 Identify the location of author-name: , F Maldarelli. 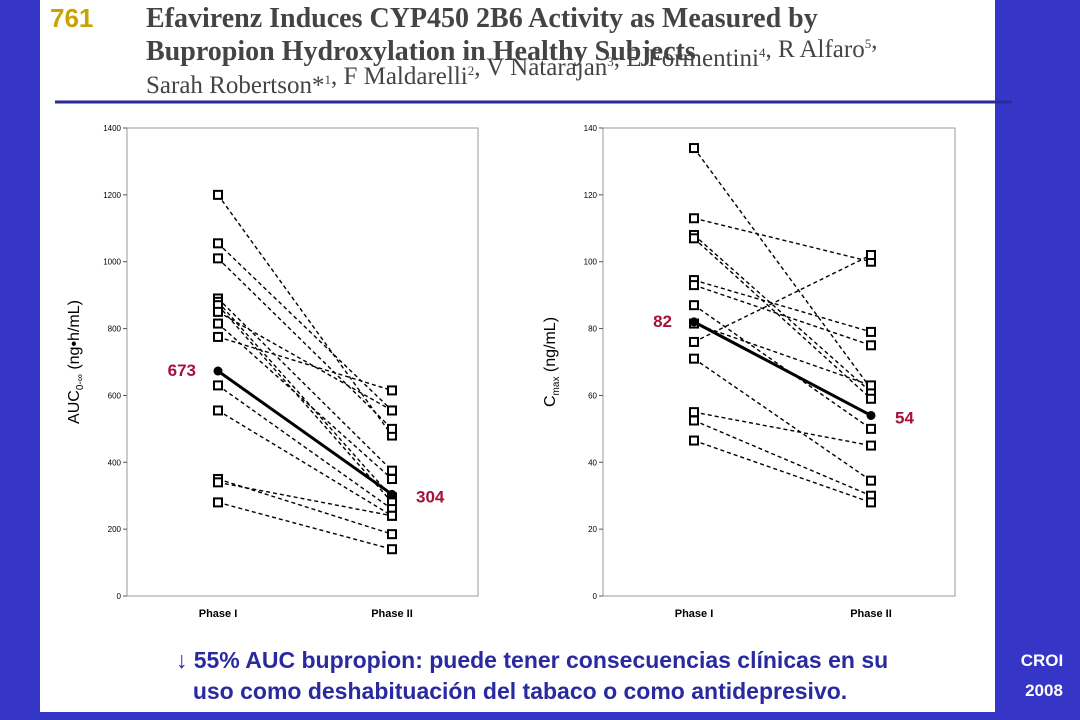
(399, 76).